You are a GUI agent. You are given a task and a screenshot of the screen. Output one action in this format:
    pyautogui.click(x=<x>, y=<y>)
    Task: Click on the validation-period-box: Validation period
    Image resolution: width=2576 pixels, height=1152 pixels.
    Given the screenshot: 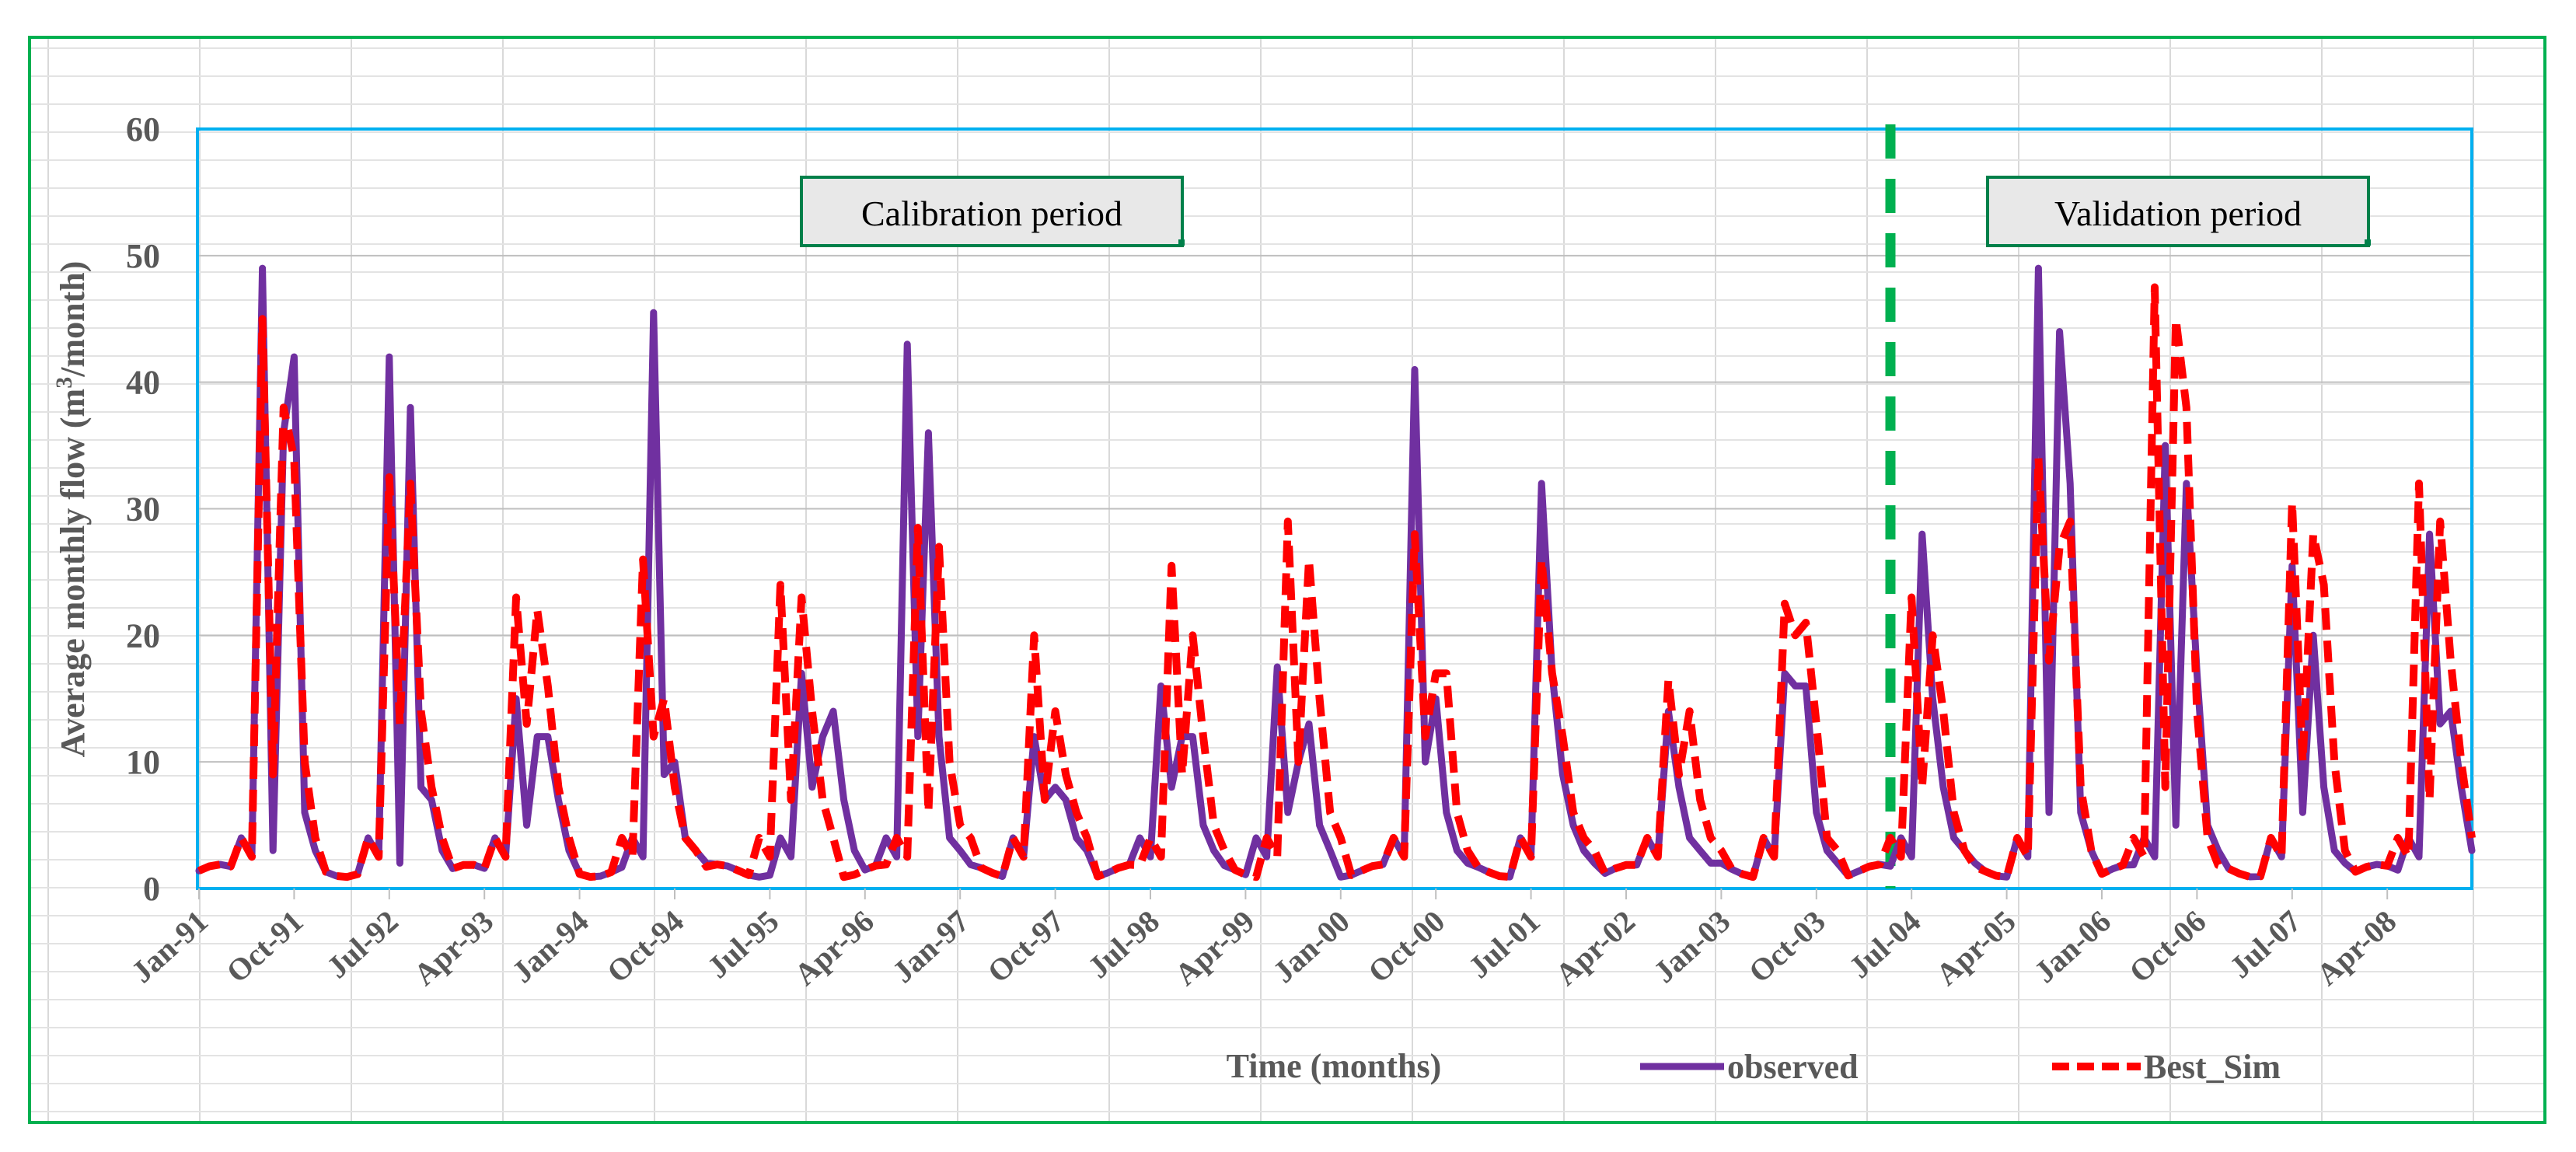 What is the action you would take?
    pyautogui.click(x=2179, y=211)
    